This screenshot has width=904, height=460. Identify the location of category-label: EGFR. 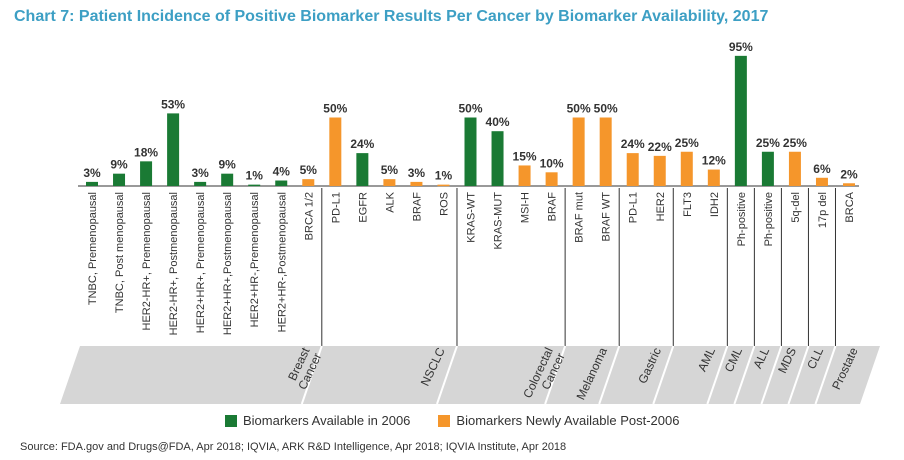
(363, 207).